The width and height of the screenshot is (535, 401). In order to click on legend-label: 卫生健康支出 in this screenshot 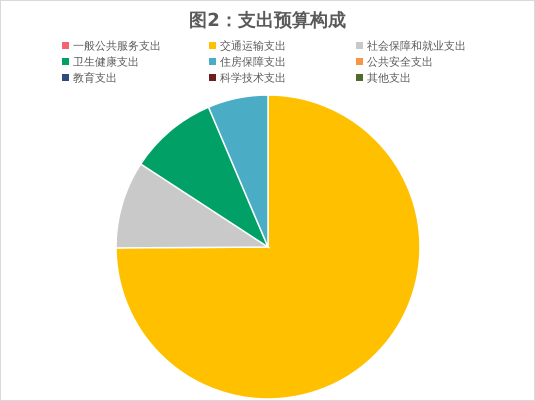, I will do `click(106, 62)`.